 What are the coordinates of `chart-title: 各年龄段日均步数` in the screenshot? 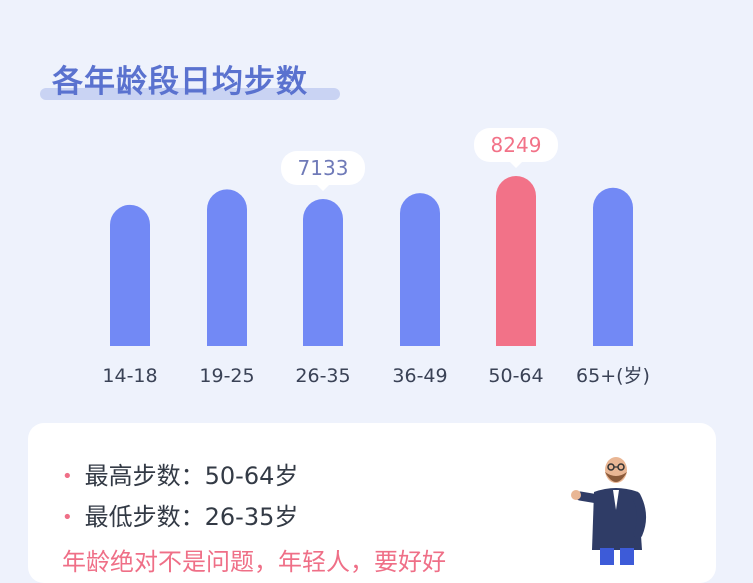 It's located at (180, 82).